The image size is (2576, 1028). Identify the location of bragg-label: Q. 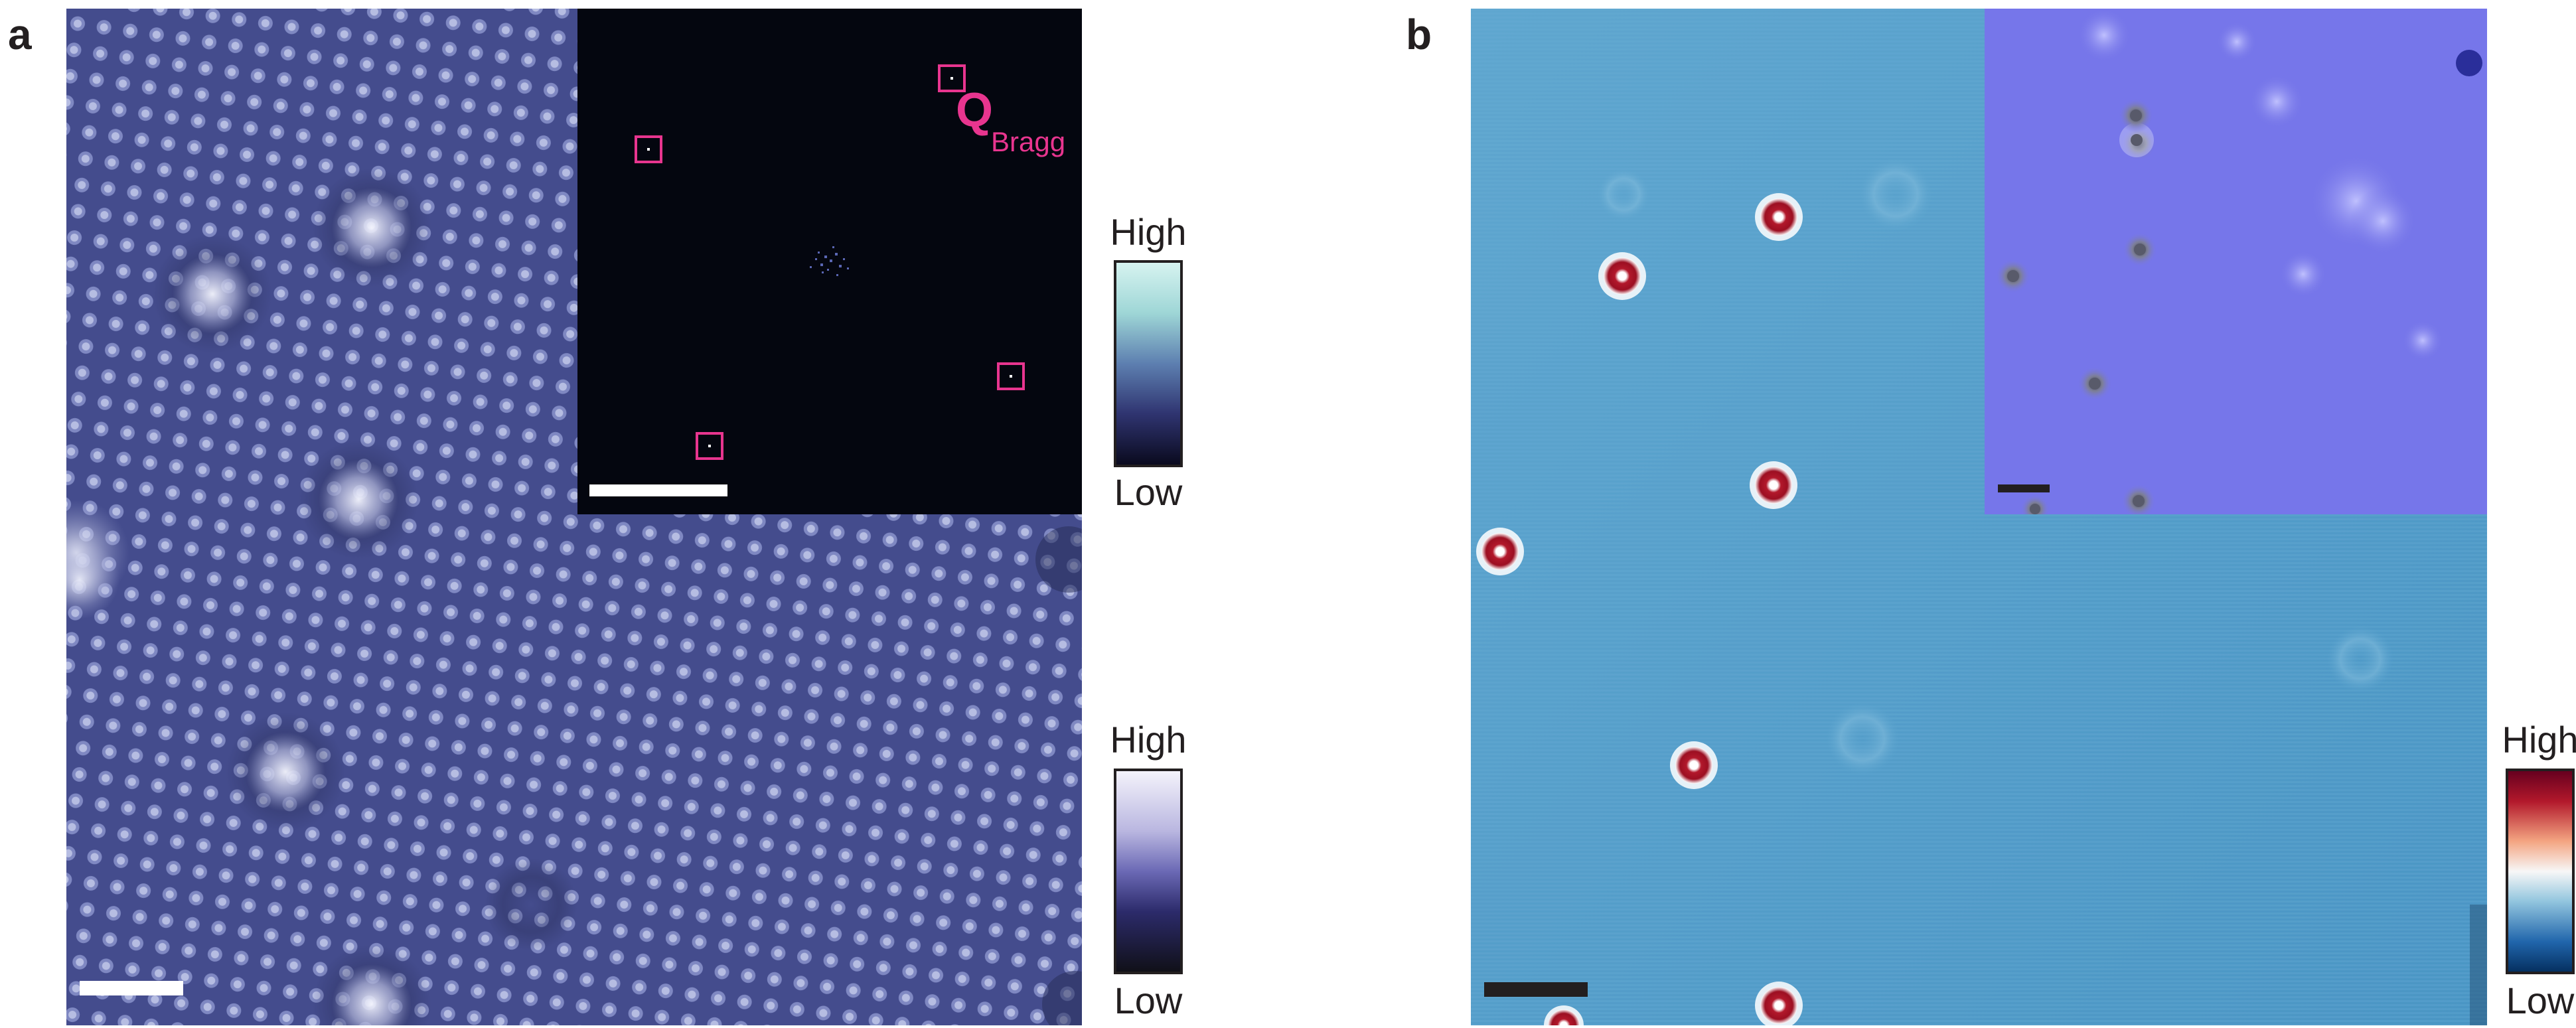
(975, 110).